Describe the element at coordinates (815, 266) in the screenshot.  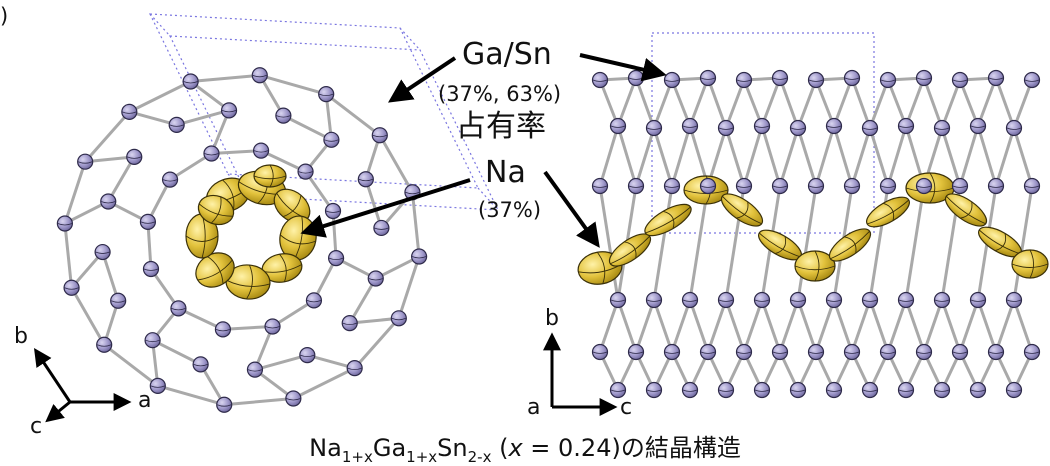
I see `sodium-ellipsoid` at that location.